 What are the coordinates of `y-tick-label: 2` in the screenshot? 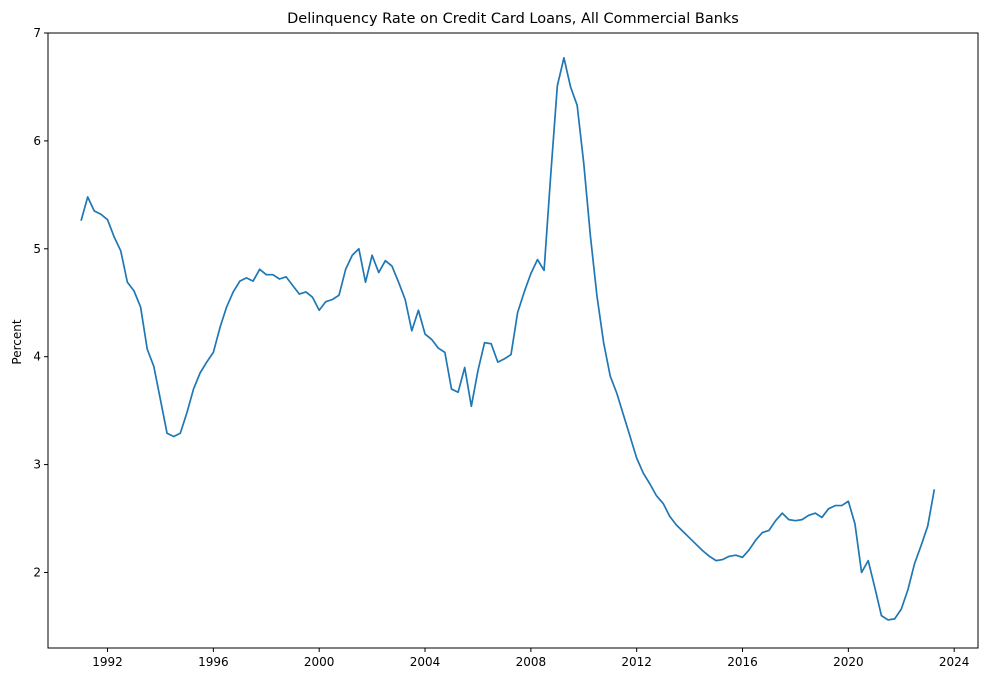 It's located at (37, 572).